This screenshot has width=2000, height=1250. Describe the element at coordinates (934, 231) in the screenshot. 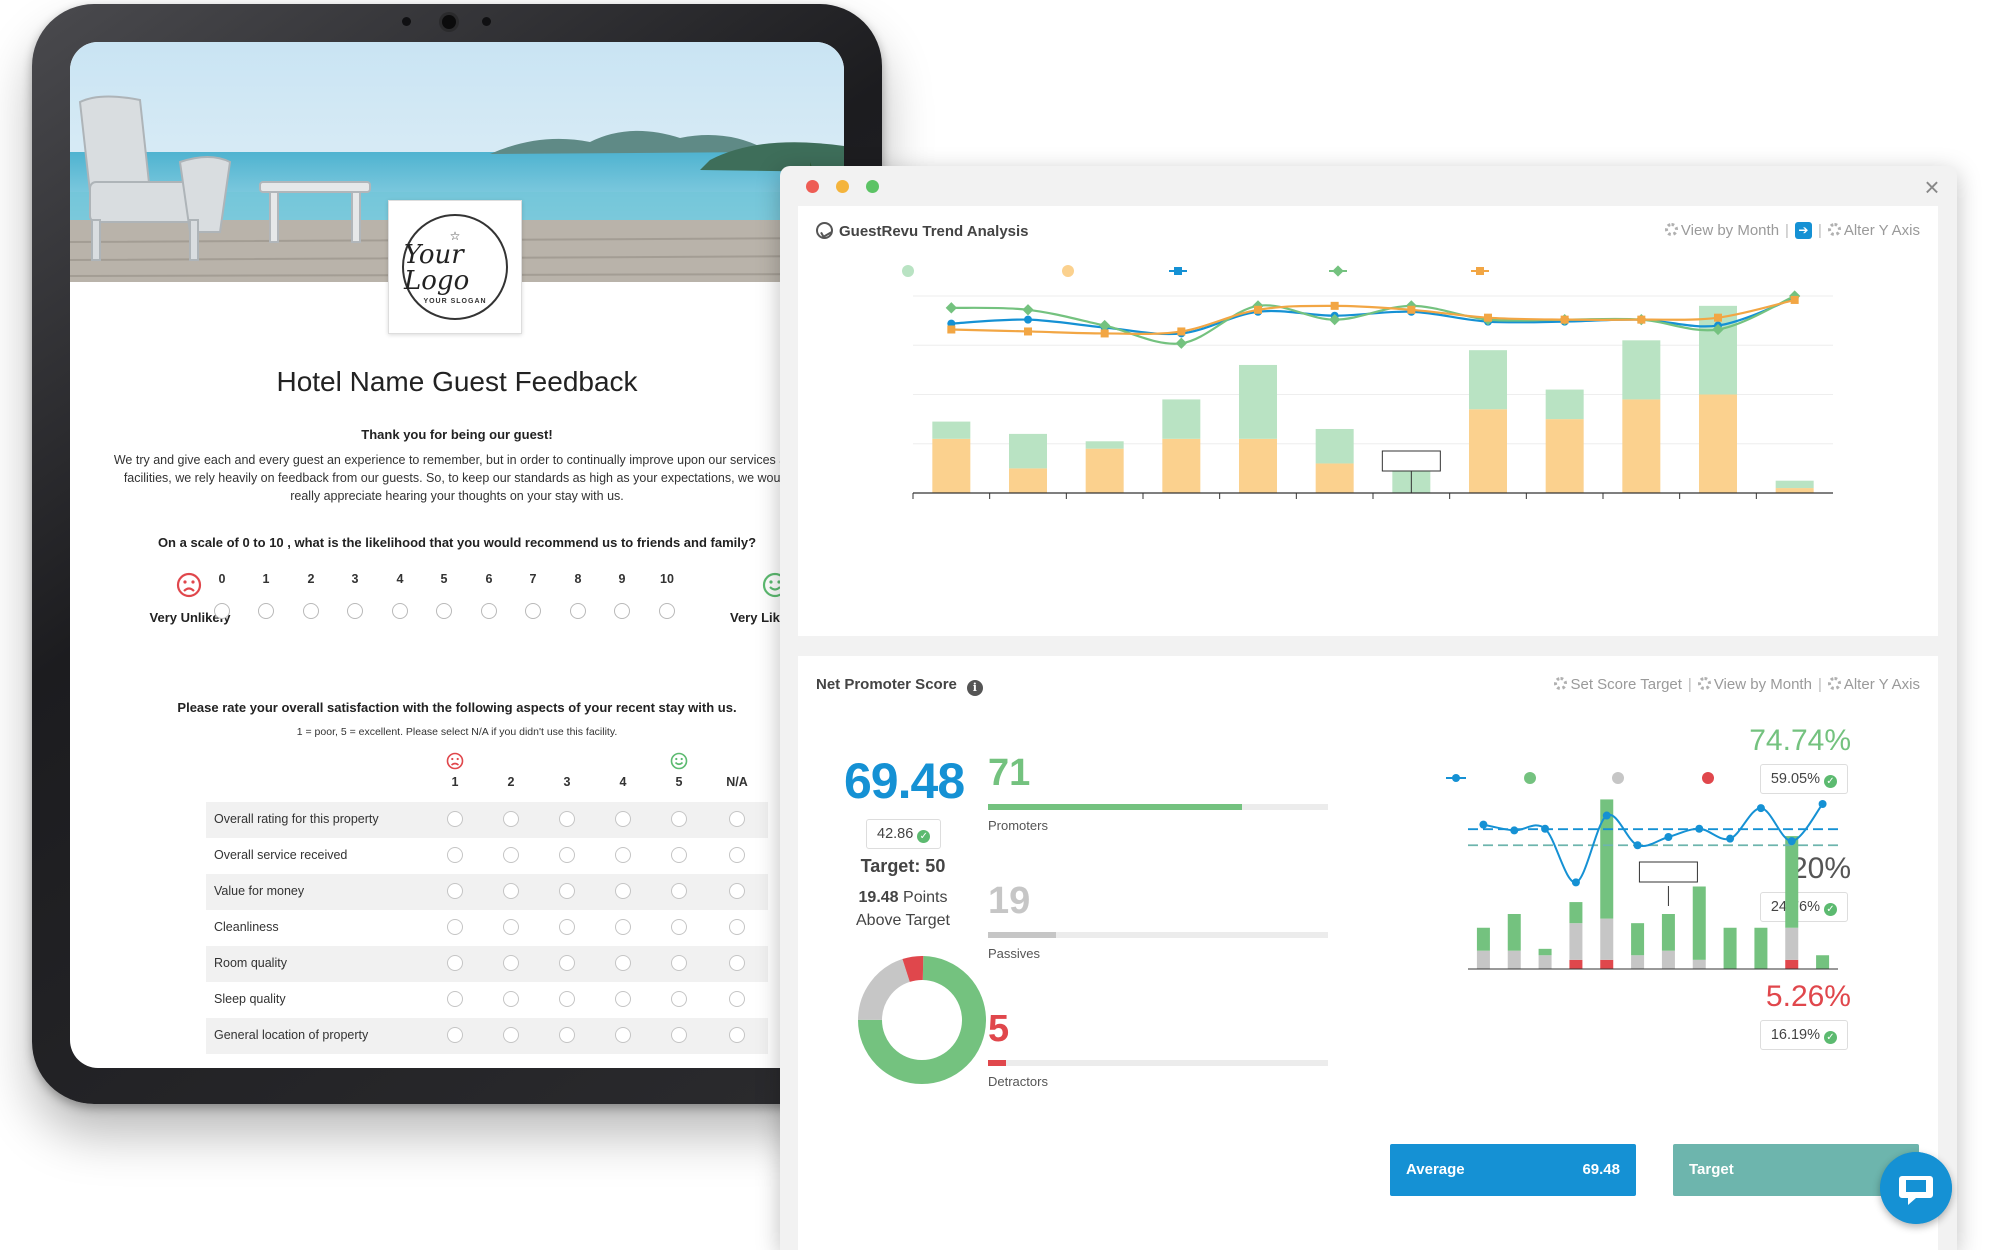

I see `trend-title-text: GuestRevu Trend Analysis` at that location.